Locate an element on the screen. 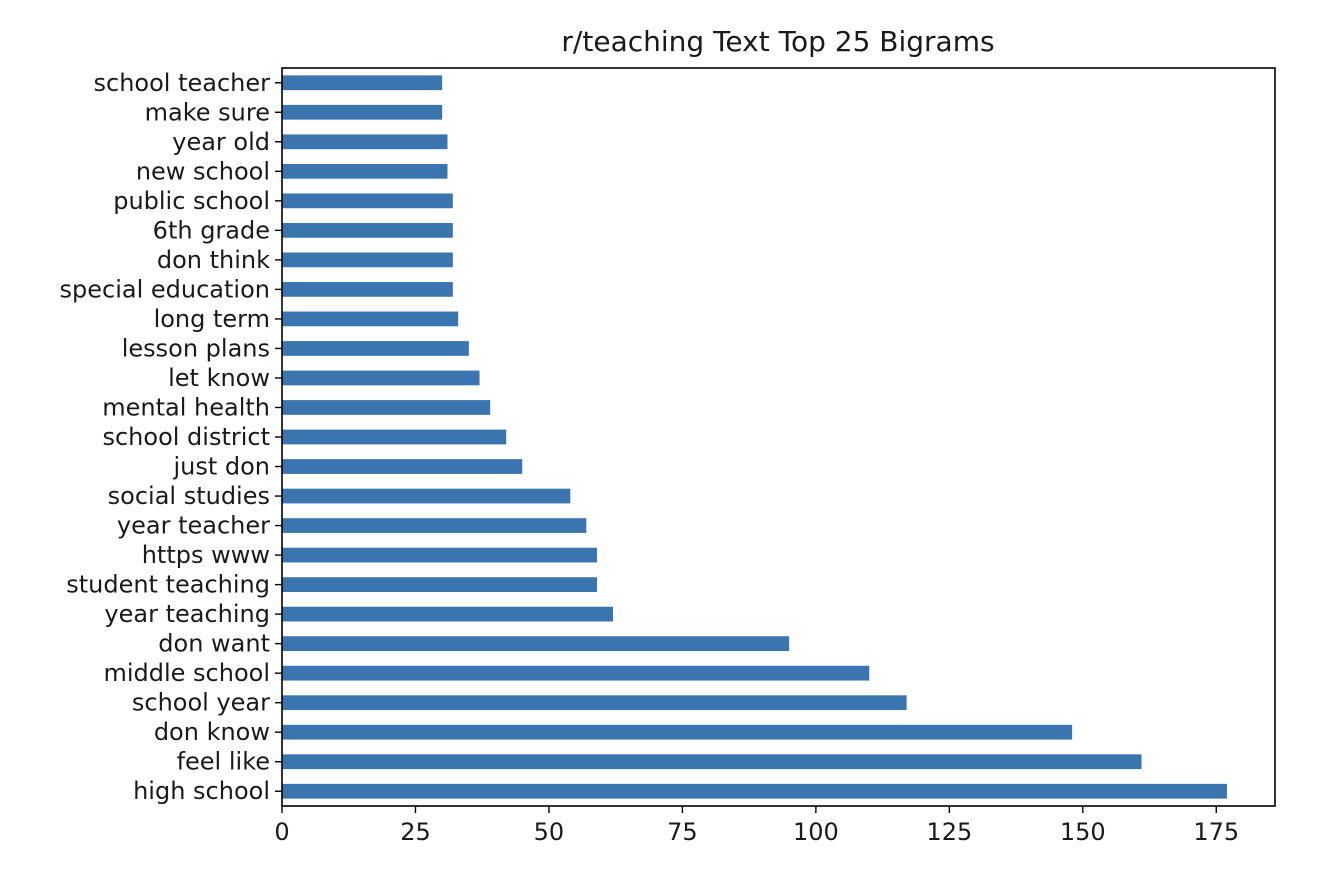 The image size is (1326, 876). x-tick-label-0: 0 is located at coordinates (281, 832).